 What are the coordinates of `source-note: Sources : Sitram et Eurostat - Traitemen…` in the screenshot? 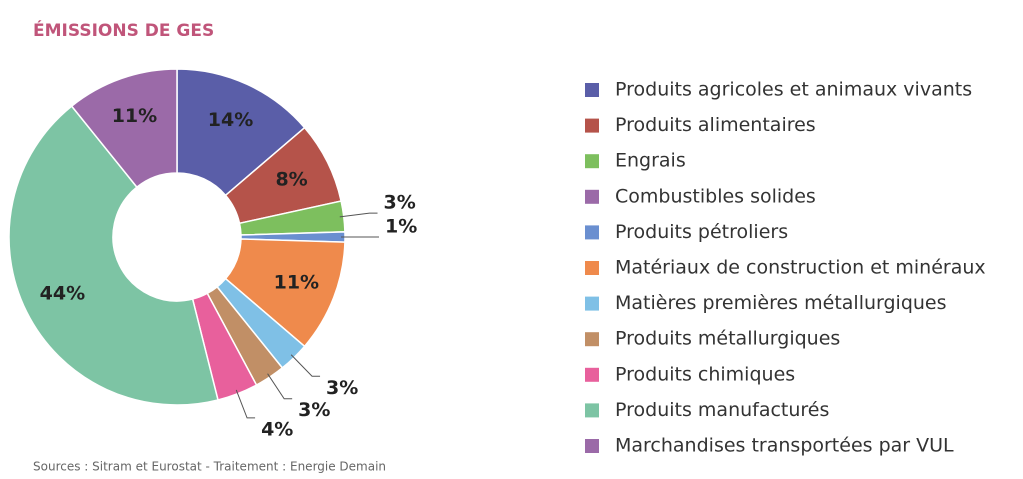 It's located at (209, 467).